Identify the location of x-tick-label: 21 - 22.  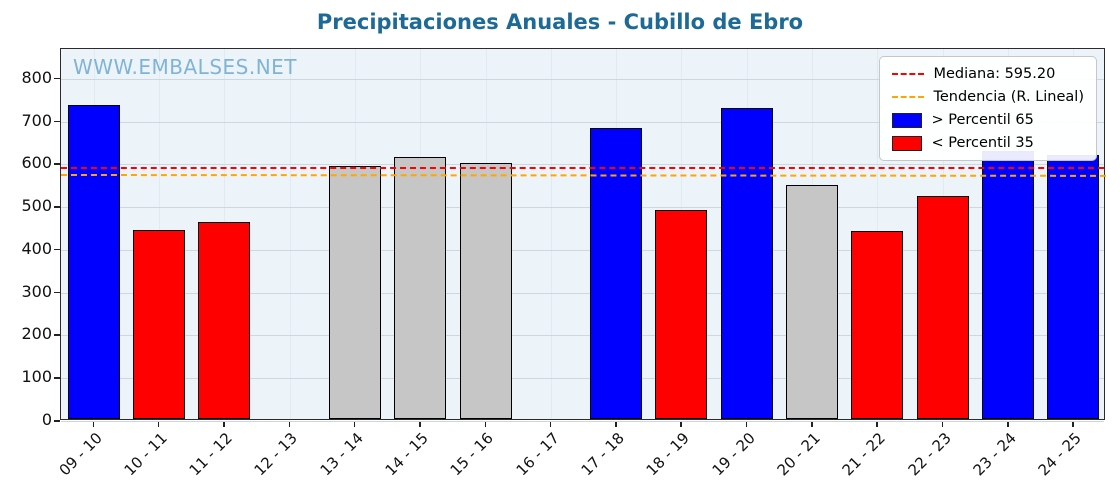
(864, 454).